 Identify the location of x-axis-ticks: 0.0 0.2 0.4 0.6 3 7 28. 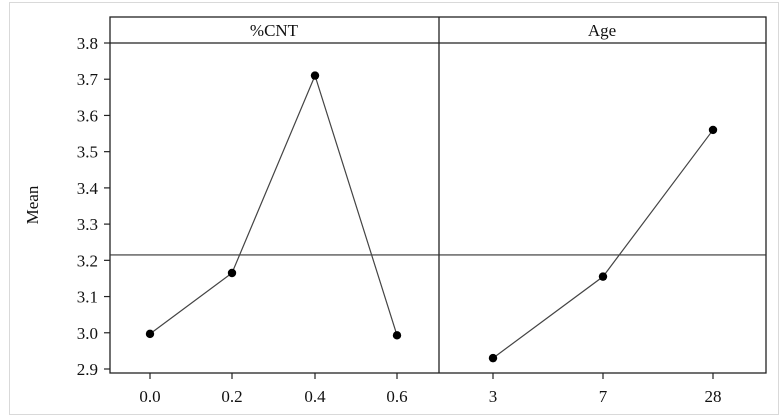
(430, 389).